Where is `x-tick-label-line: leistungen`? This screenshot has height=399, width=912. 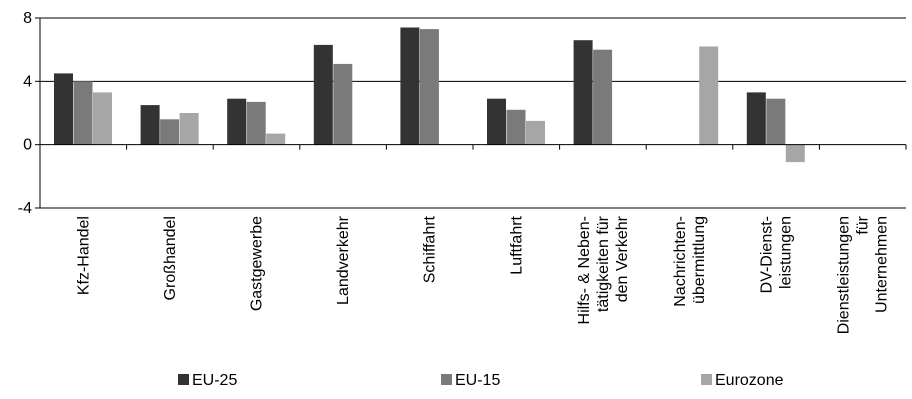 x-tick-label-line: leistungen is located at coordinates (786, 252).